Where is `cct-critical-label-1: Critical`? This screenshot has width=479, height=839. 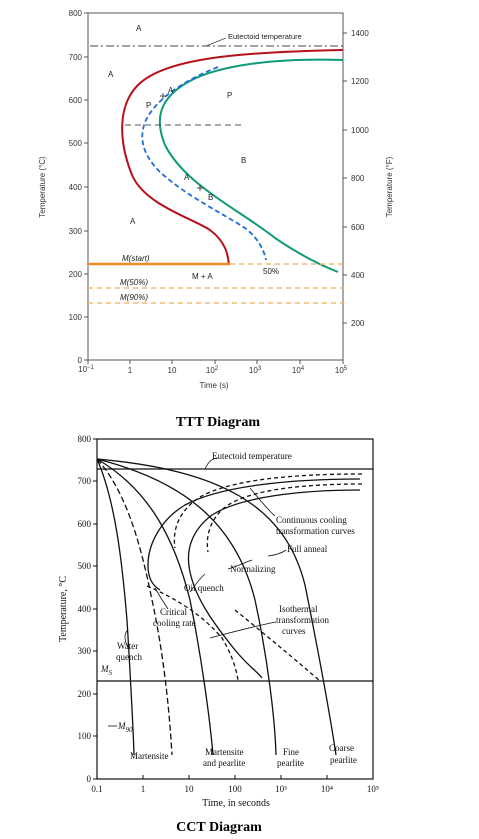 cct-critical-label-1: Critical is located at coordinates (173, 612).